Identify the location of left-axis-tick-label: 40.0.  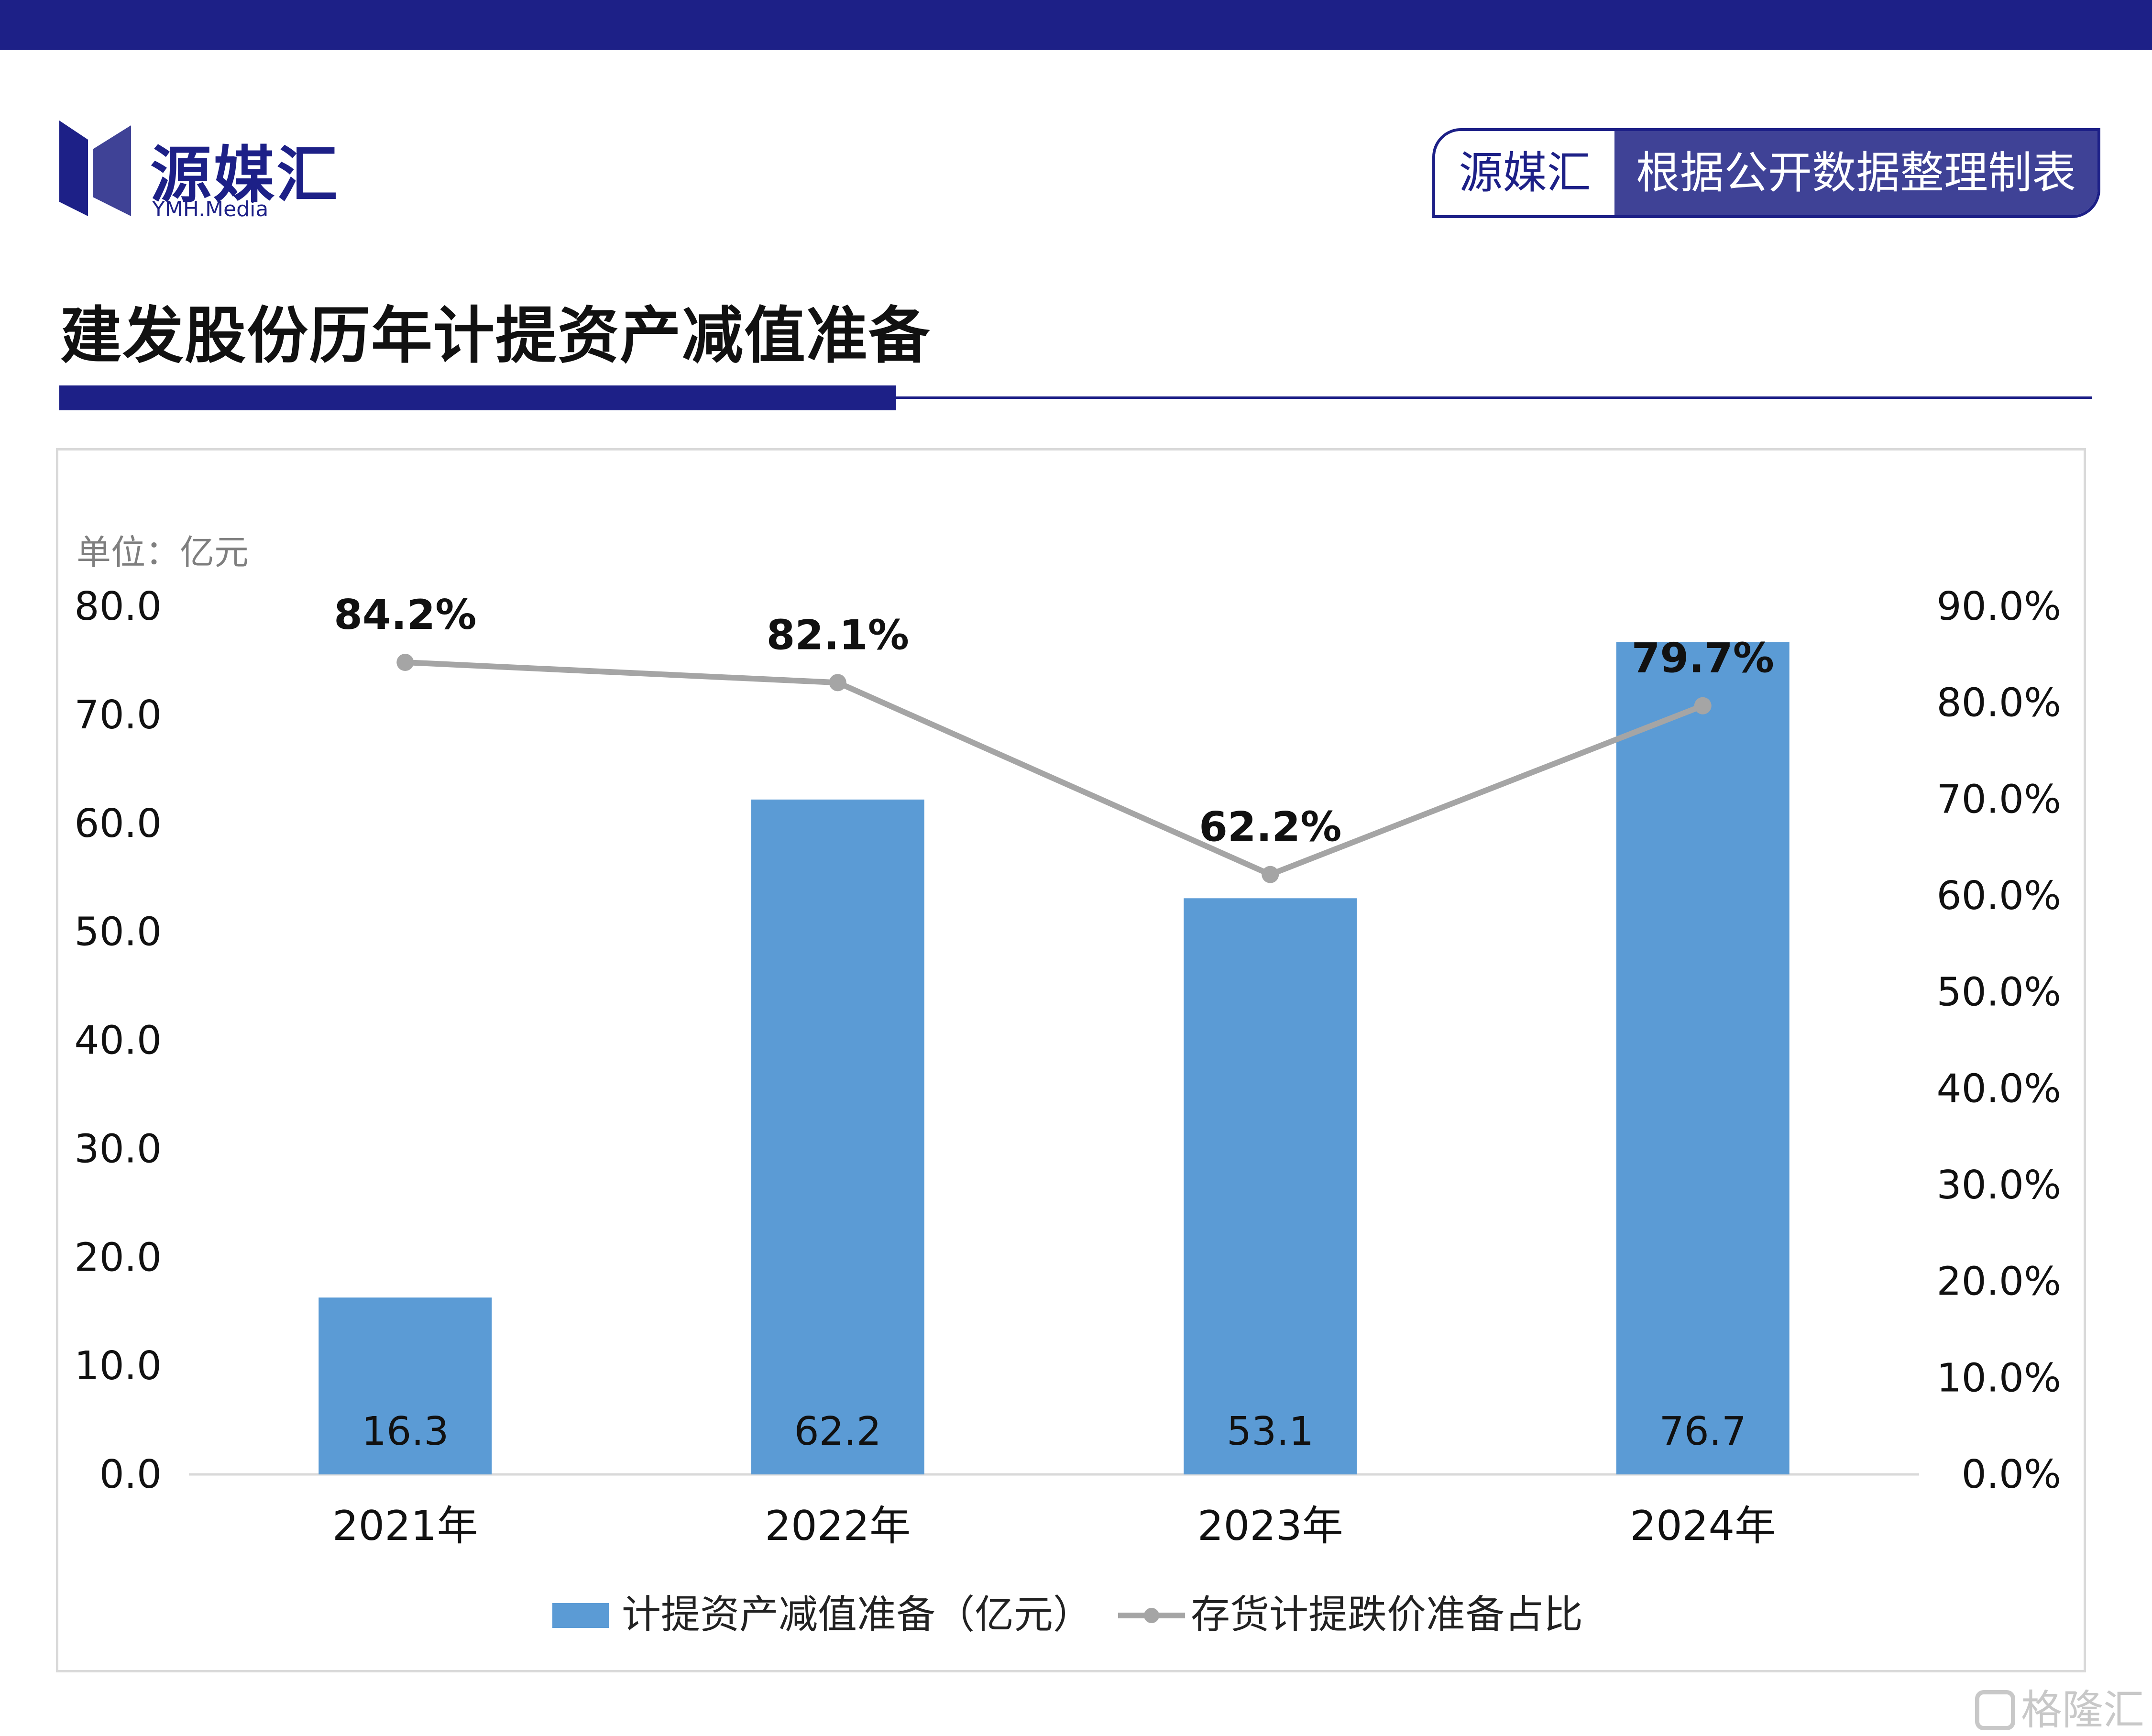
(118, 1041).